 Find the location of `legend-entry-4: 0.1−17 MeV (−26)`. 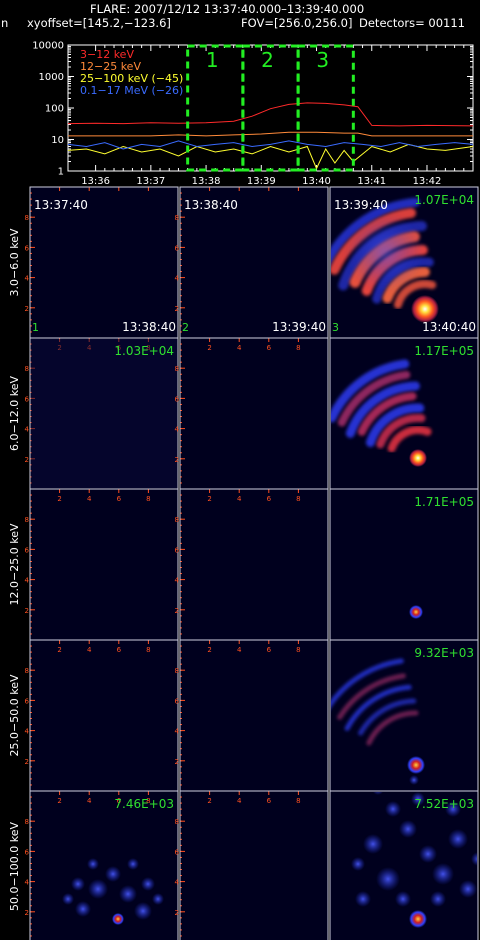

legend-entry-4: 0.1−17 MeV (−26) is located at coordinates (131, 90).